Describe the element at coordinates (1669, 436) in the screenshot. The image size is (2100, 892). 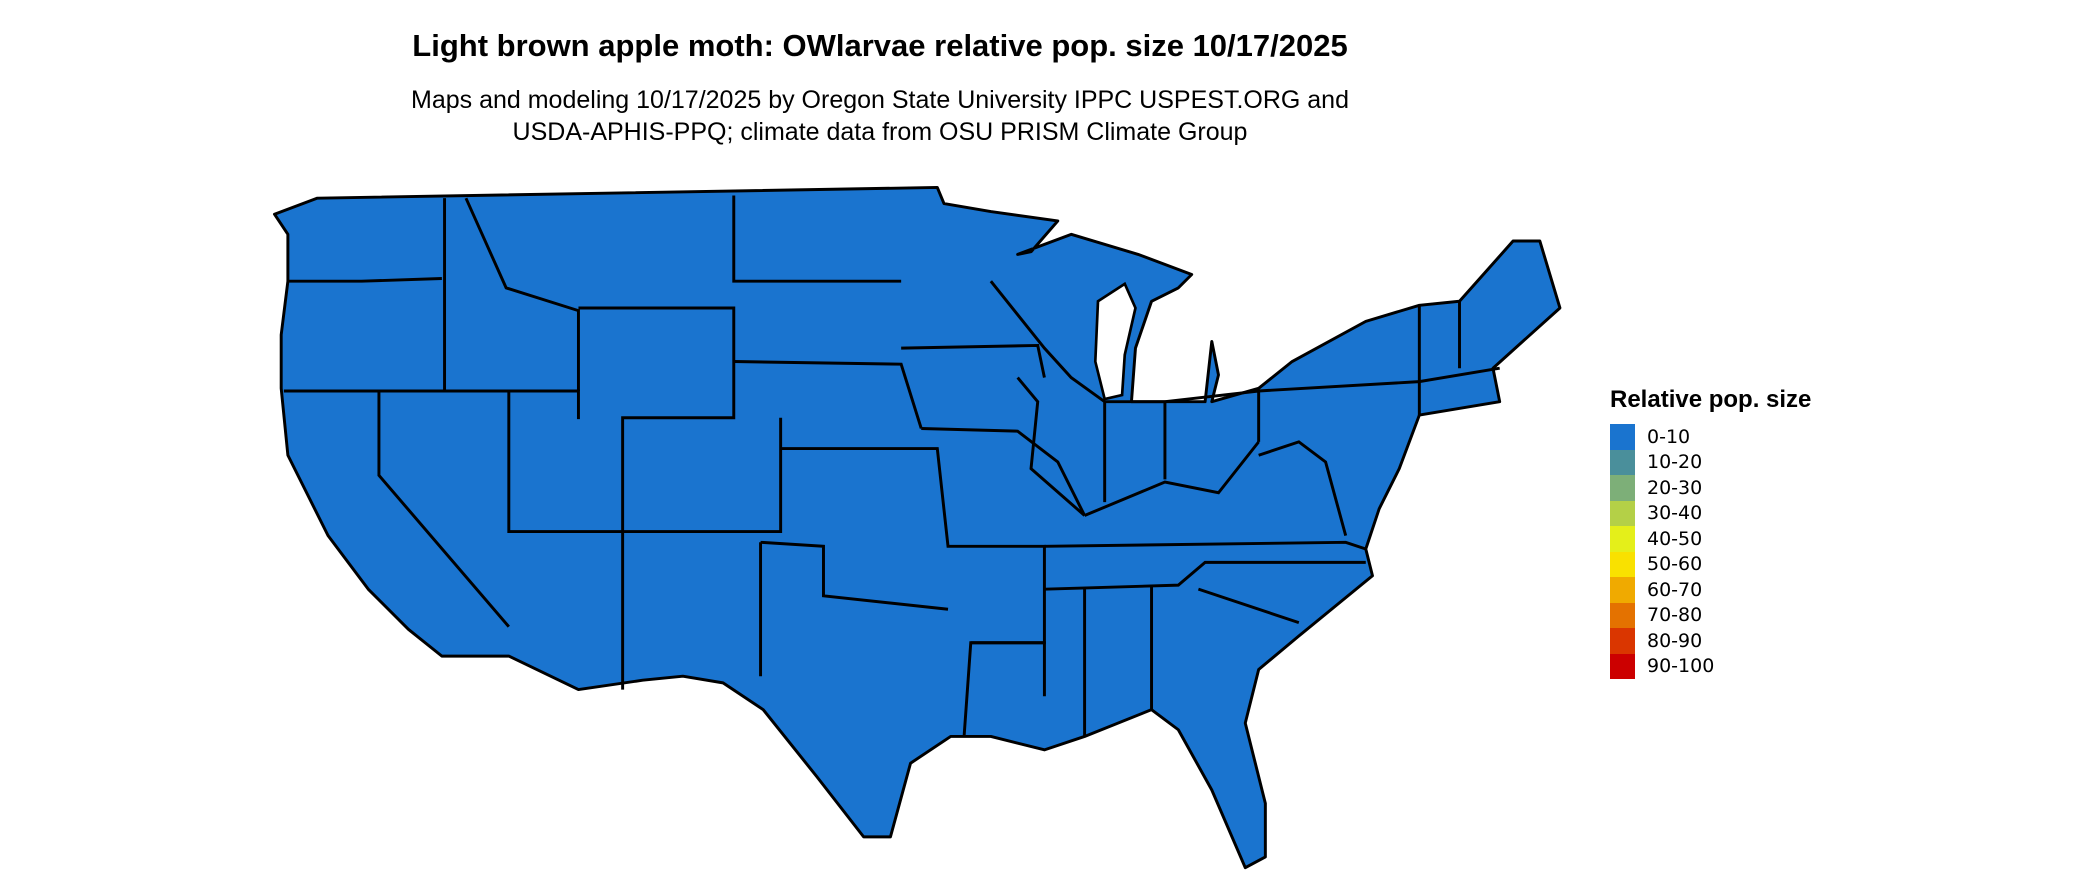
I see `legend-label: 0-10` at that location.